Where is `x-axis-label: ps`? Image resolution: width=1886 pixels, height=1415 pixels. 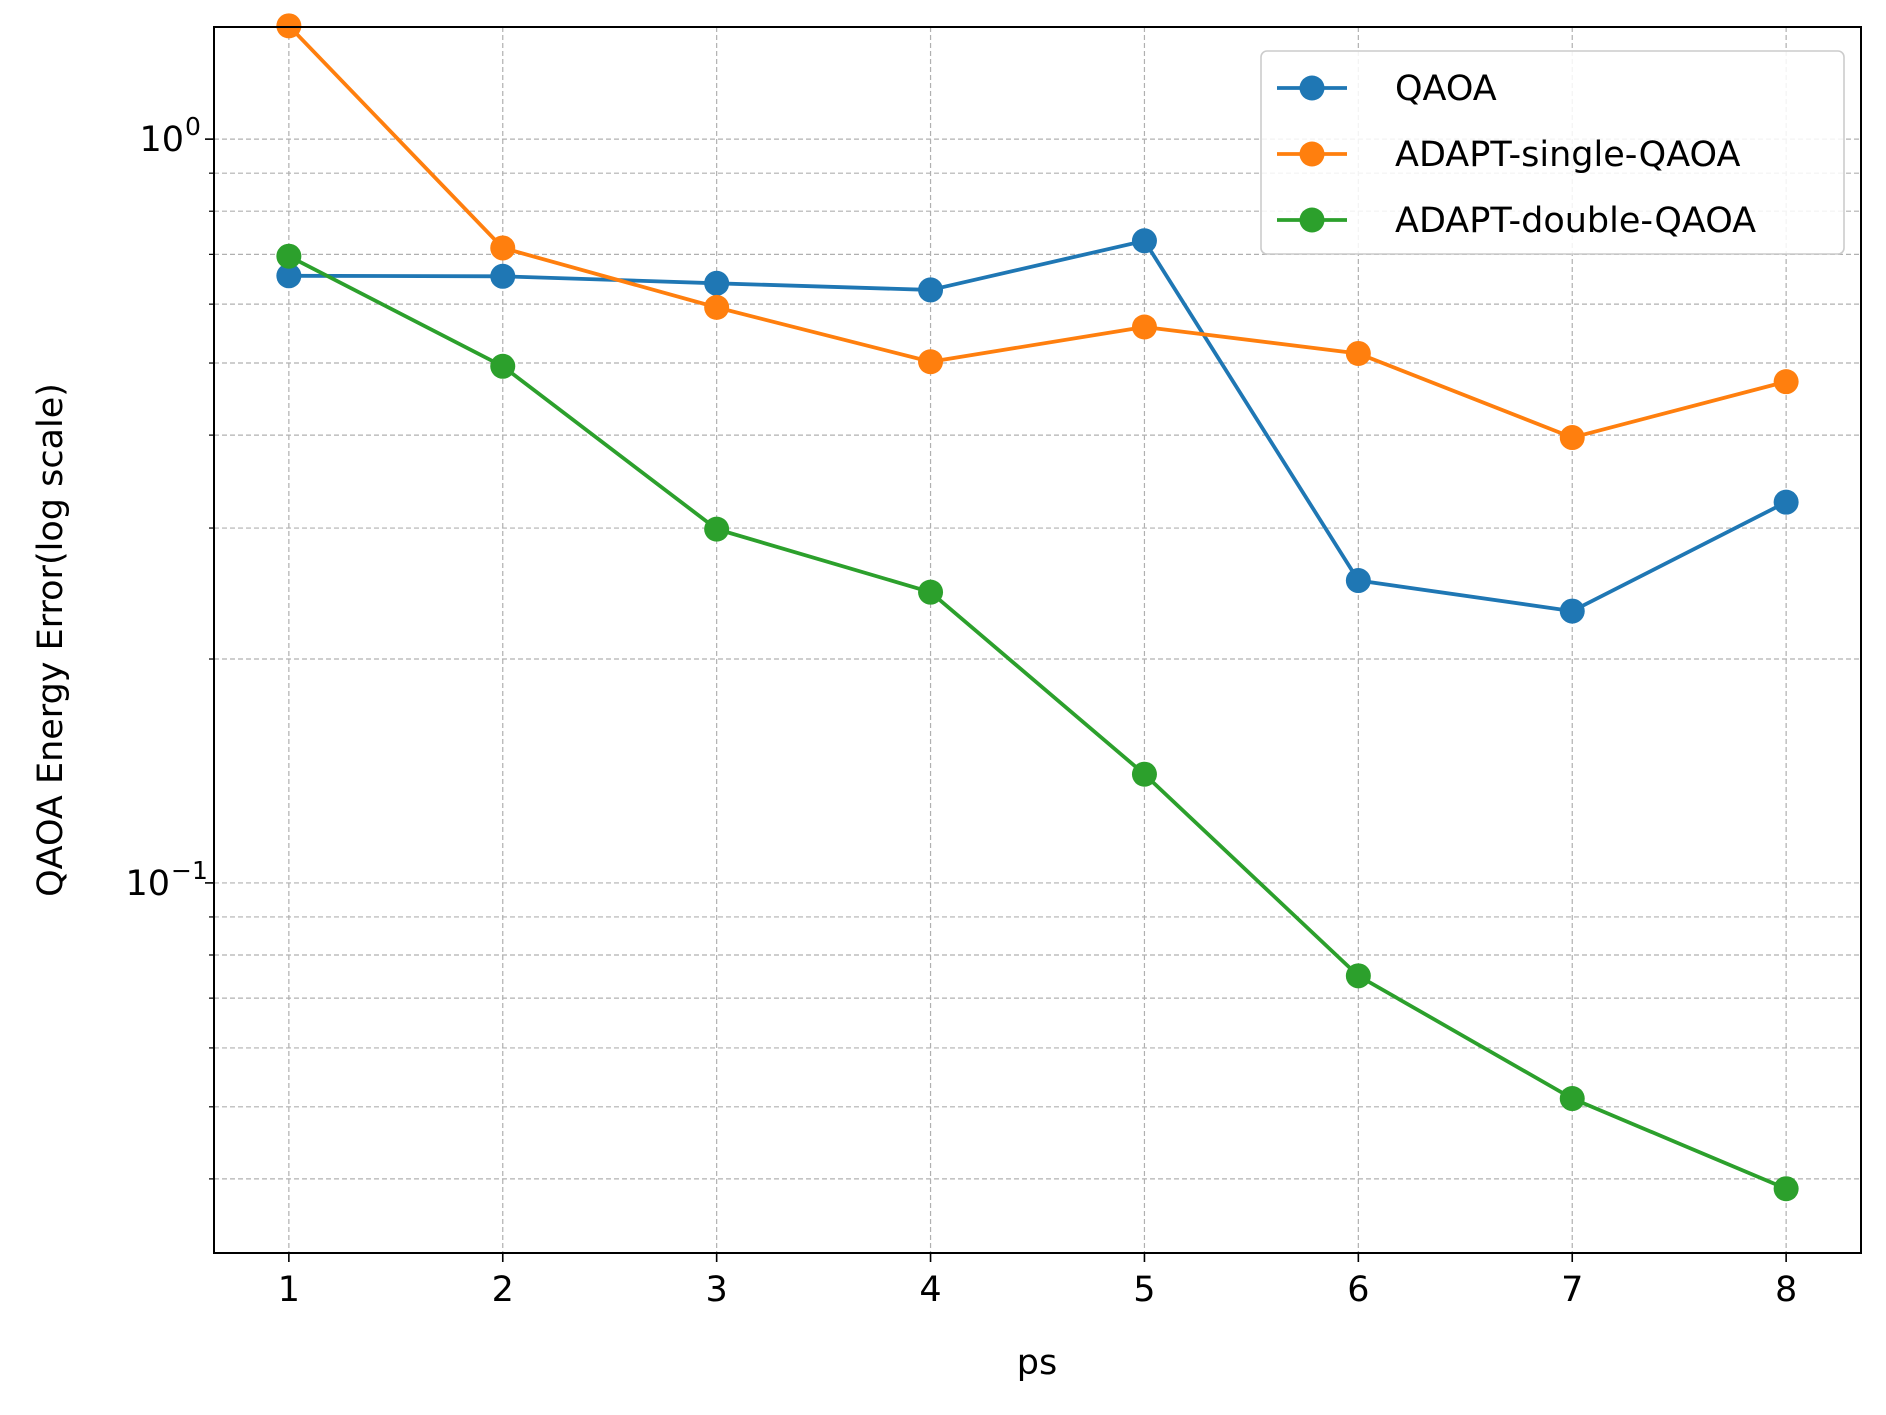 x-axis-label: ps is located at coordinates (1037, 1363).